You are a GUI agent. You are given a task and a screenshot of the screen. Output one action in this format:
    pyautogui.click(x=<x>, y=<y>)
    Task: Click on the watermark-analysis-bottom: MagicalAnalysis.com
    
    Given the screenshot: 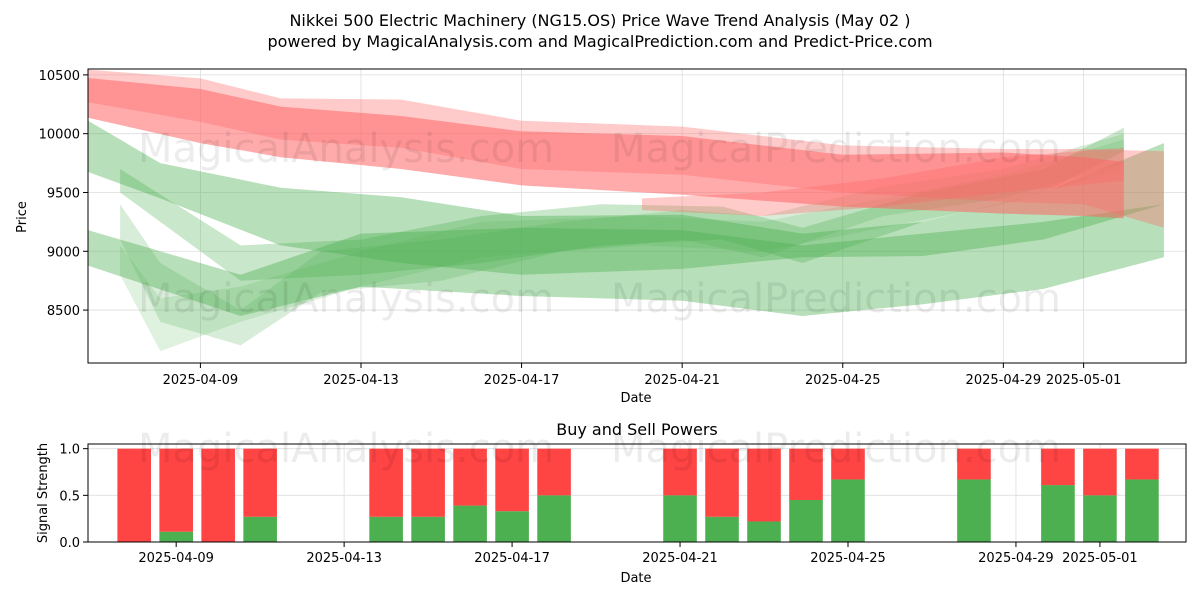 What is the action you would take?
    pyautogui.click(x=346, y=449)
    